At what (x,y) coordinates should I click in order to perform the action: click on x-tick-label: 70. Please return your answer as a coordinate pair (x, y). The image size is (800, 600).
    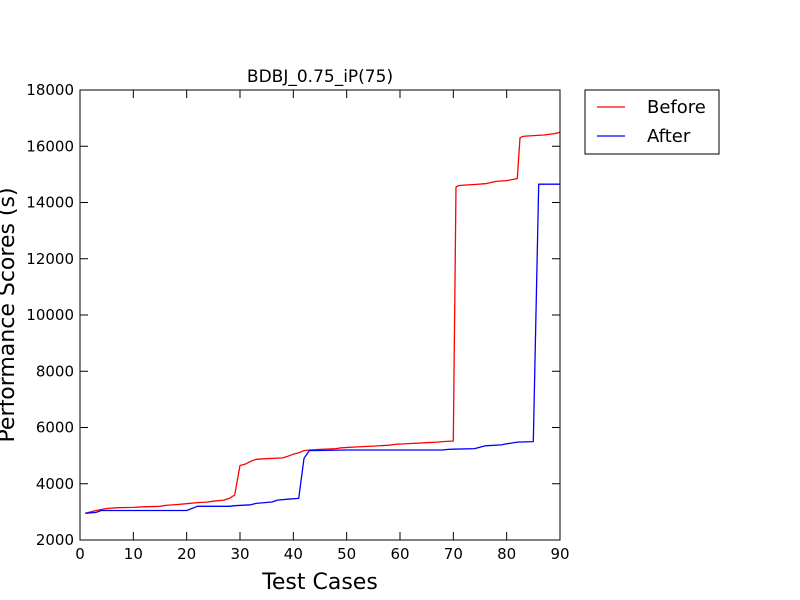
    Looking at the image, I should click on (453, 554).